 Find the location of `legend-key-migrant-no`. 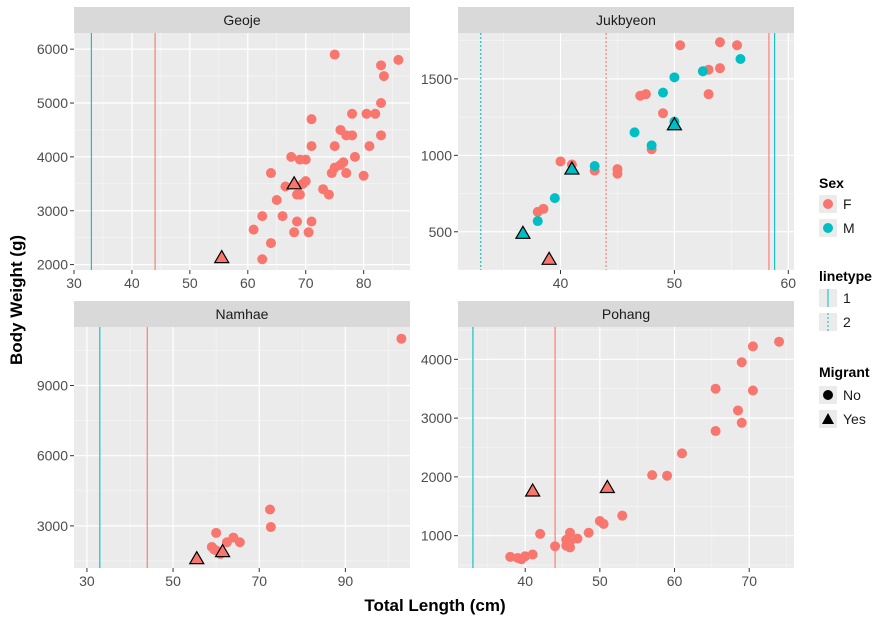

legend-key-migrant-no is located at coordinates (828, 395).